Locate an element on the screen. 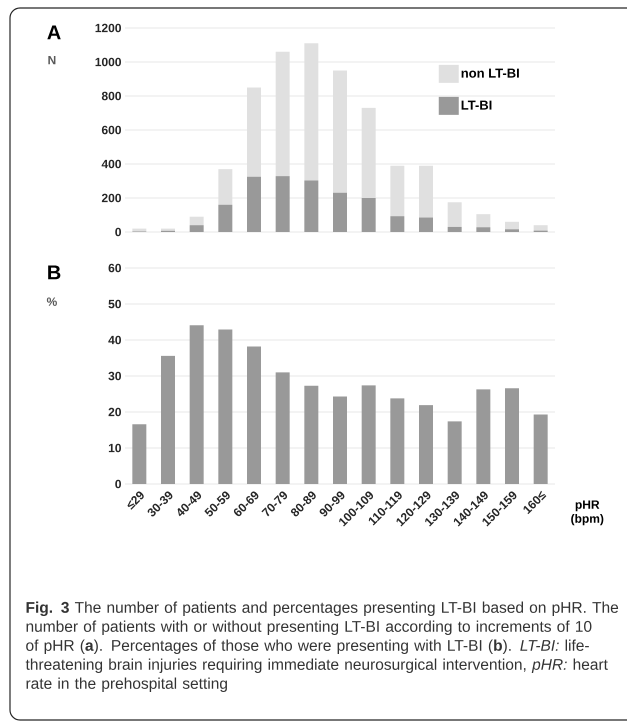  y-tick-label: 20 is located at coordinates (114, 412).